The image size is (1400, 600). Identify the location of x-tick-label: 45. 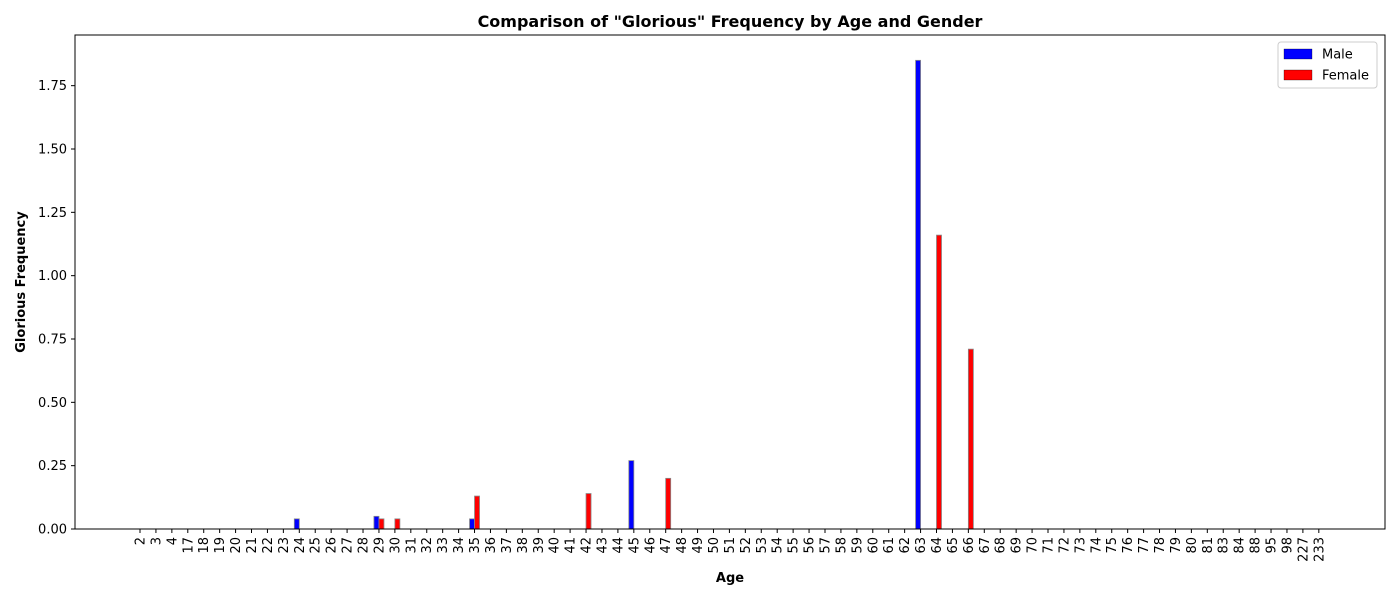
(634, 545).